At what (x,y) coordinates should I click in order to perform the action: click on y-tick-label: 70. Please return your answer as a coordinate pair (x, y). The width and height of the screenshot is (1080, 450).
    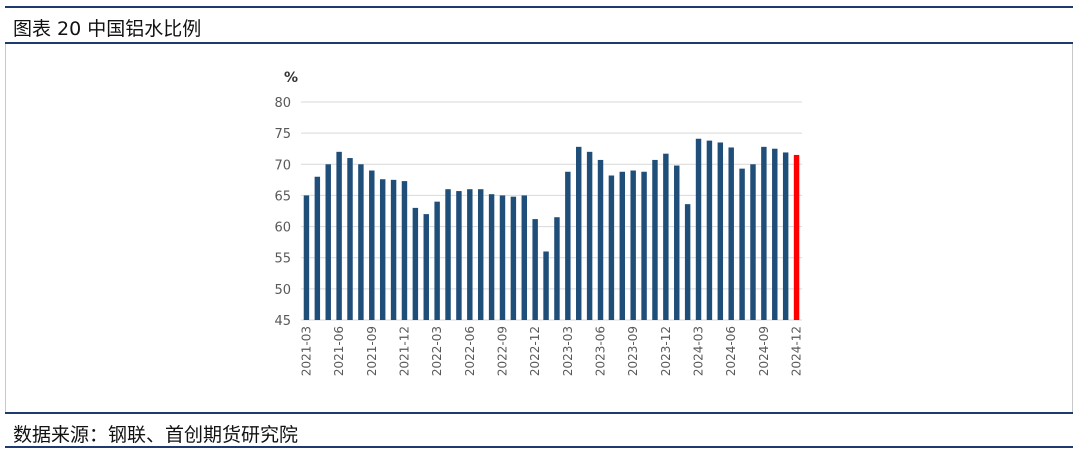
    Looking at the image, I should click on (282, 165).